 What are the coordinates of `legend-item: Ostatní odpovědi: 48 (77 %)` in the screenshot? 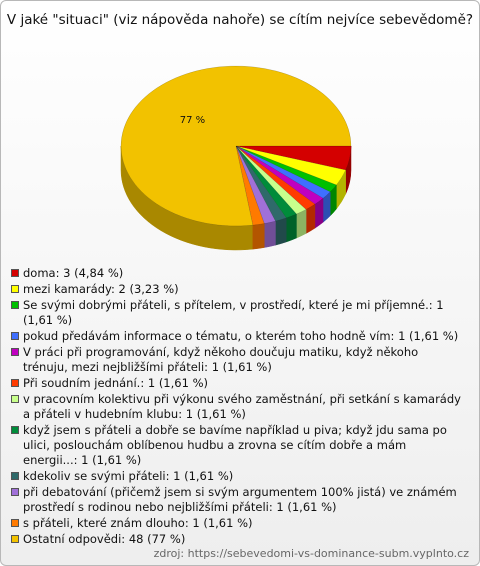 It's located at (237, 539).